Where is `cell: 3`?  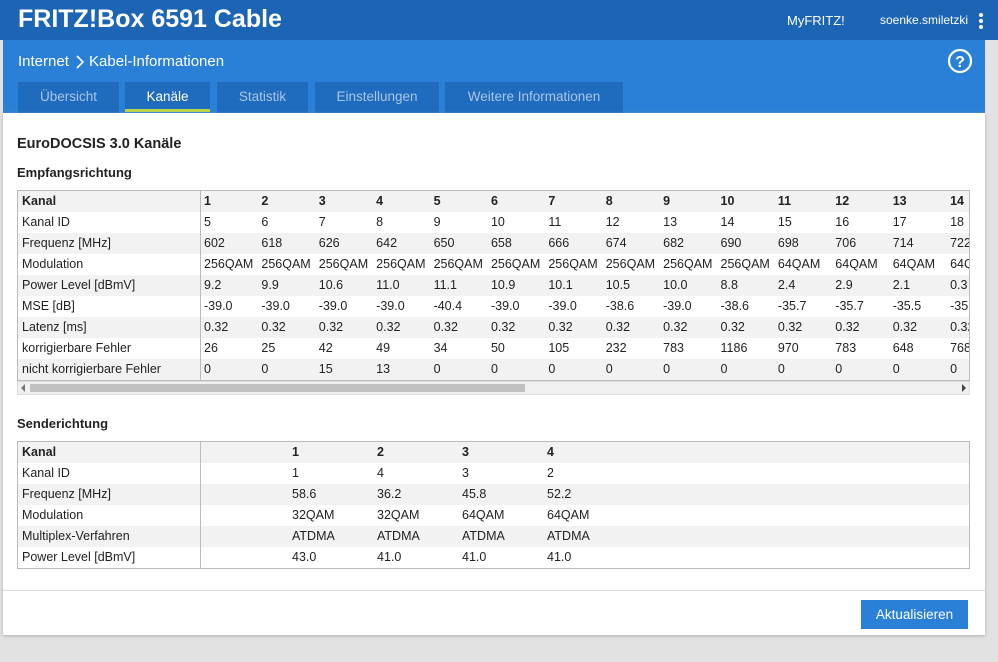
cell: 3 is located at coordinates (465, 473).